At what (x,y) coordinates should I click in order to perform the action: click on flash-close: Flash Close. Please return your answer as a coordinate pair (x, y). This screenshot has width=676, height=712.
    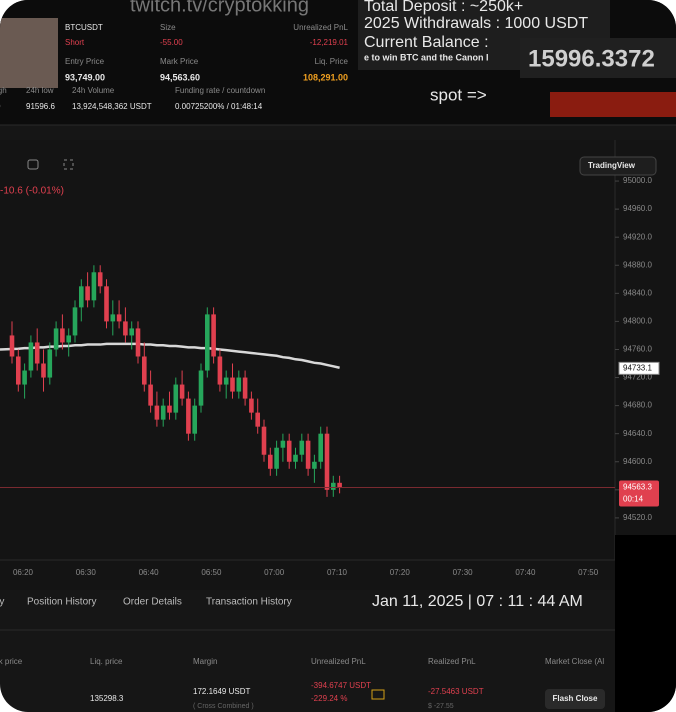
    Looking at the image, I should click on (575, 698).